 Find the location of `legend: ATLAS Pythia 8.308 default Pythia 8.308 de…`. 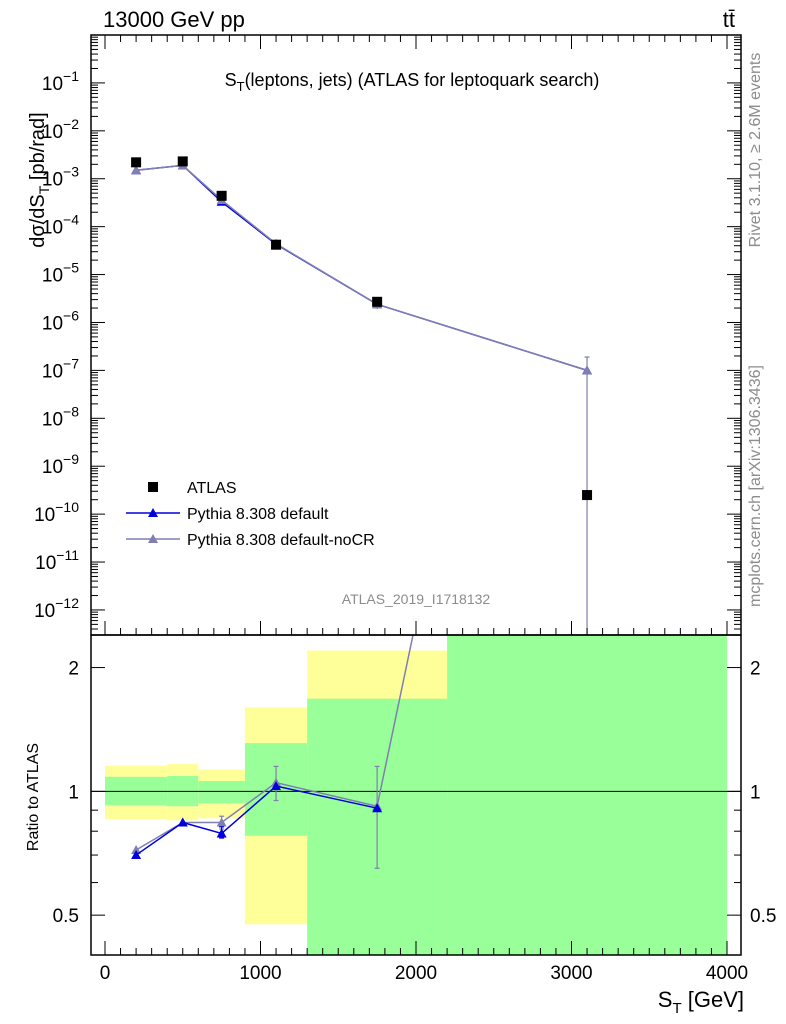

legend: ATLAS Pythia 8.308 default Pythia 8.308 de… is located at coordinates (250, 514).